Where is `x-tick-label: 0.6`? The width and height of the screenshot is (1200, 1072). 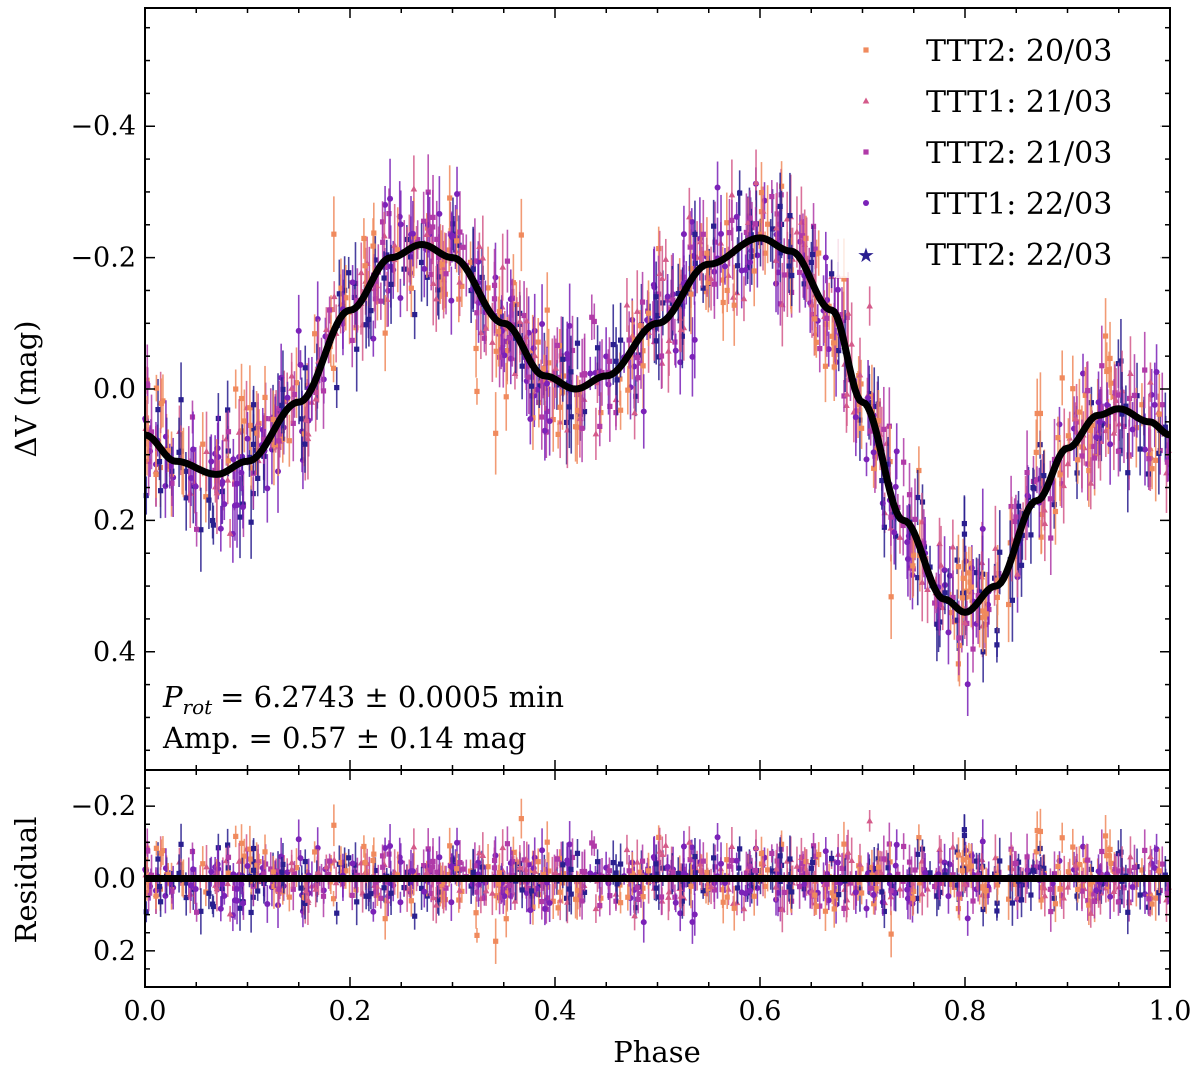
x-tick-label: 0.6 is located at coordinates (760, 1011).